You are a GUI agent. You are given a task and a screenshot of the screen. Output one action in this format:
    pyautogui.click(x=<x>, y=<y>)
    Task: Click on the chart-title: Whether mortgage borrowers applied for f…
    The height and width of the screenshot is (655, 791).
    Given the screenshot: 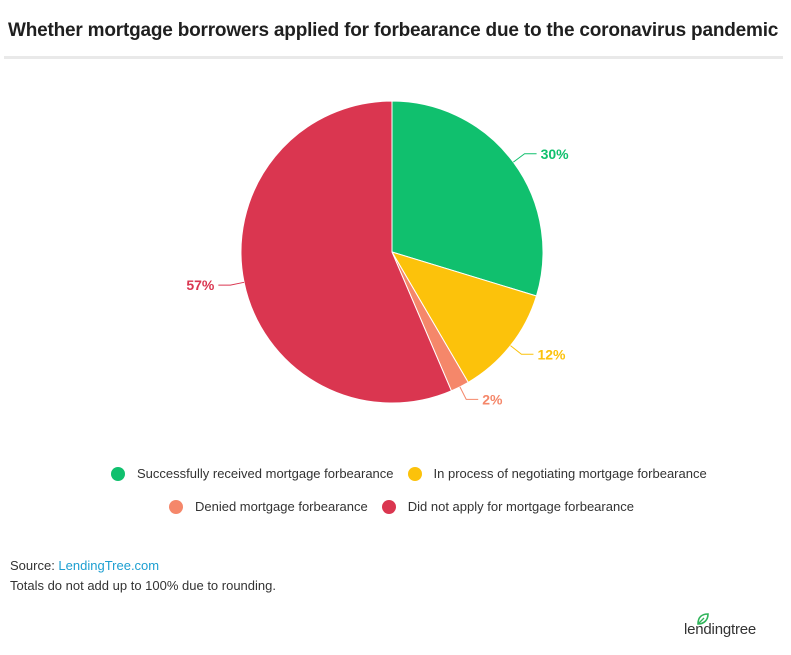 What is the action you would take?
    pyautogui.click(x=393, y=30)
    